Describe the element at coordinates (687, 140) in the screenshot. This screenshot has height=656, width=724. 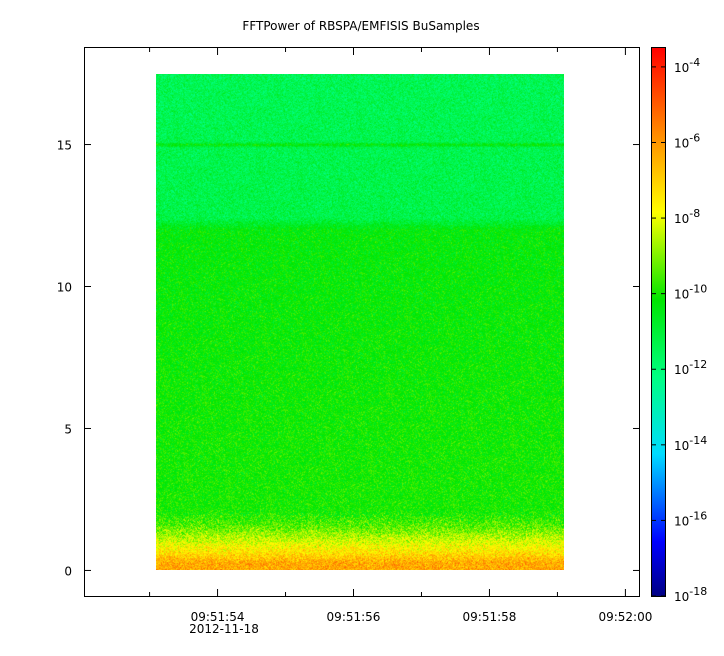
I see `colorbar-tick-label: 10⁻⁶` at that location.